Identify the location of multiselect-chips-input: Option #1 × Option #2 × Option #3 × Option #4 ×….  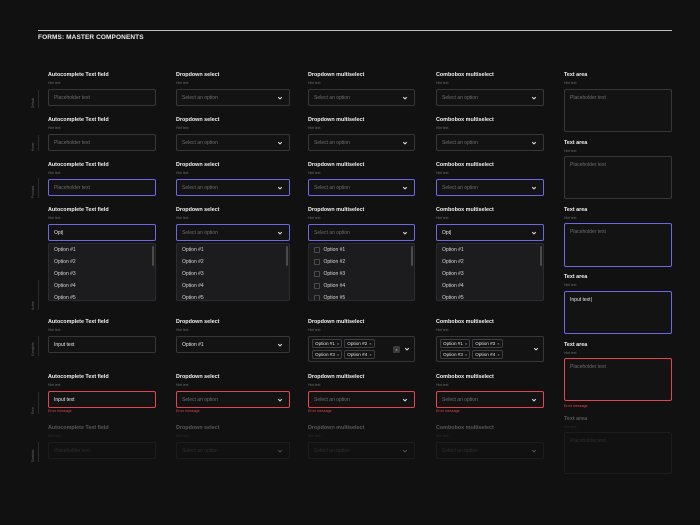
(361, 349).